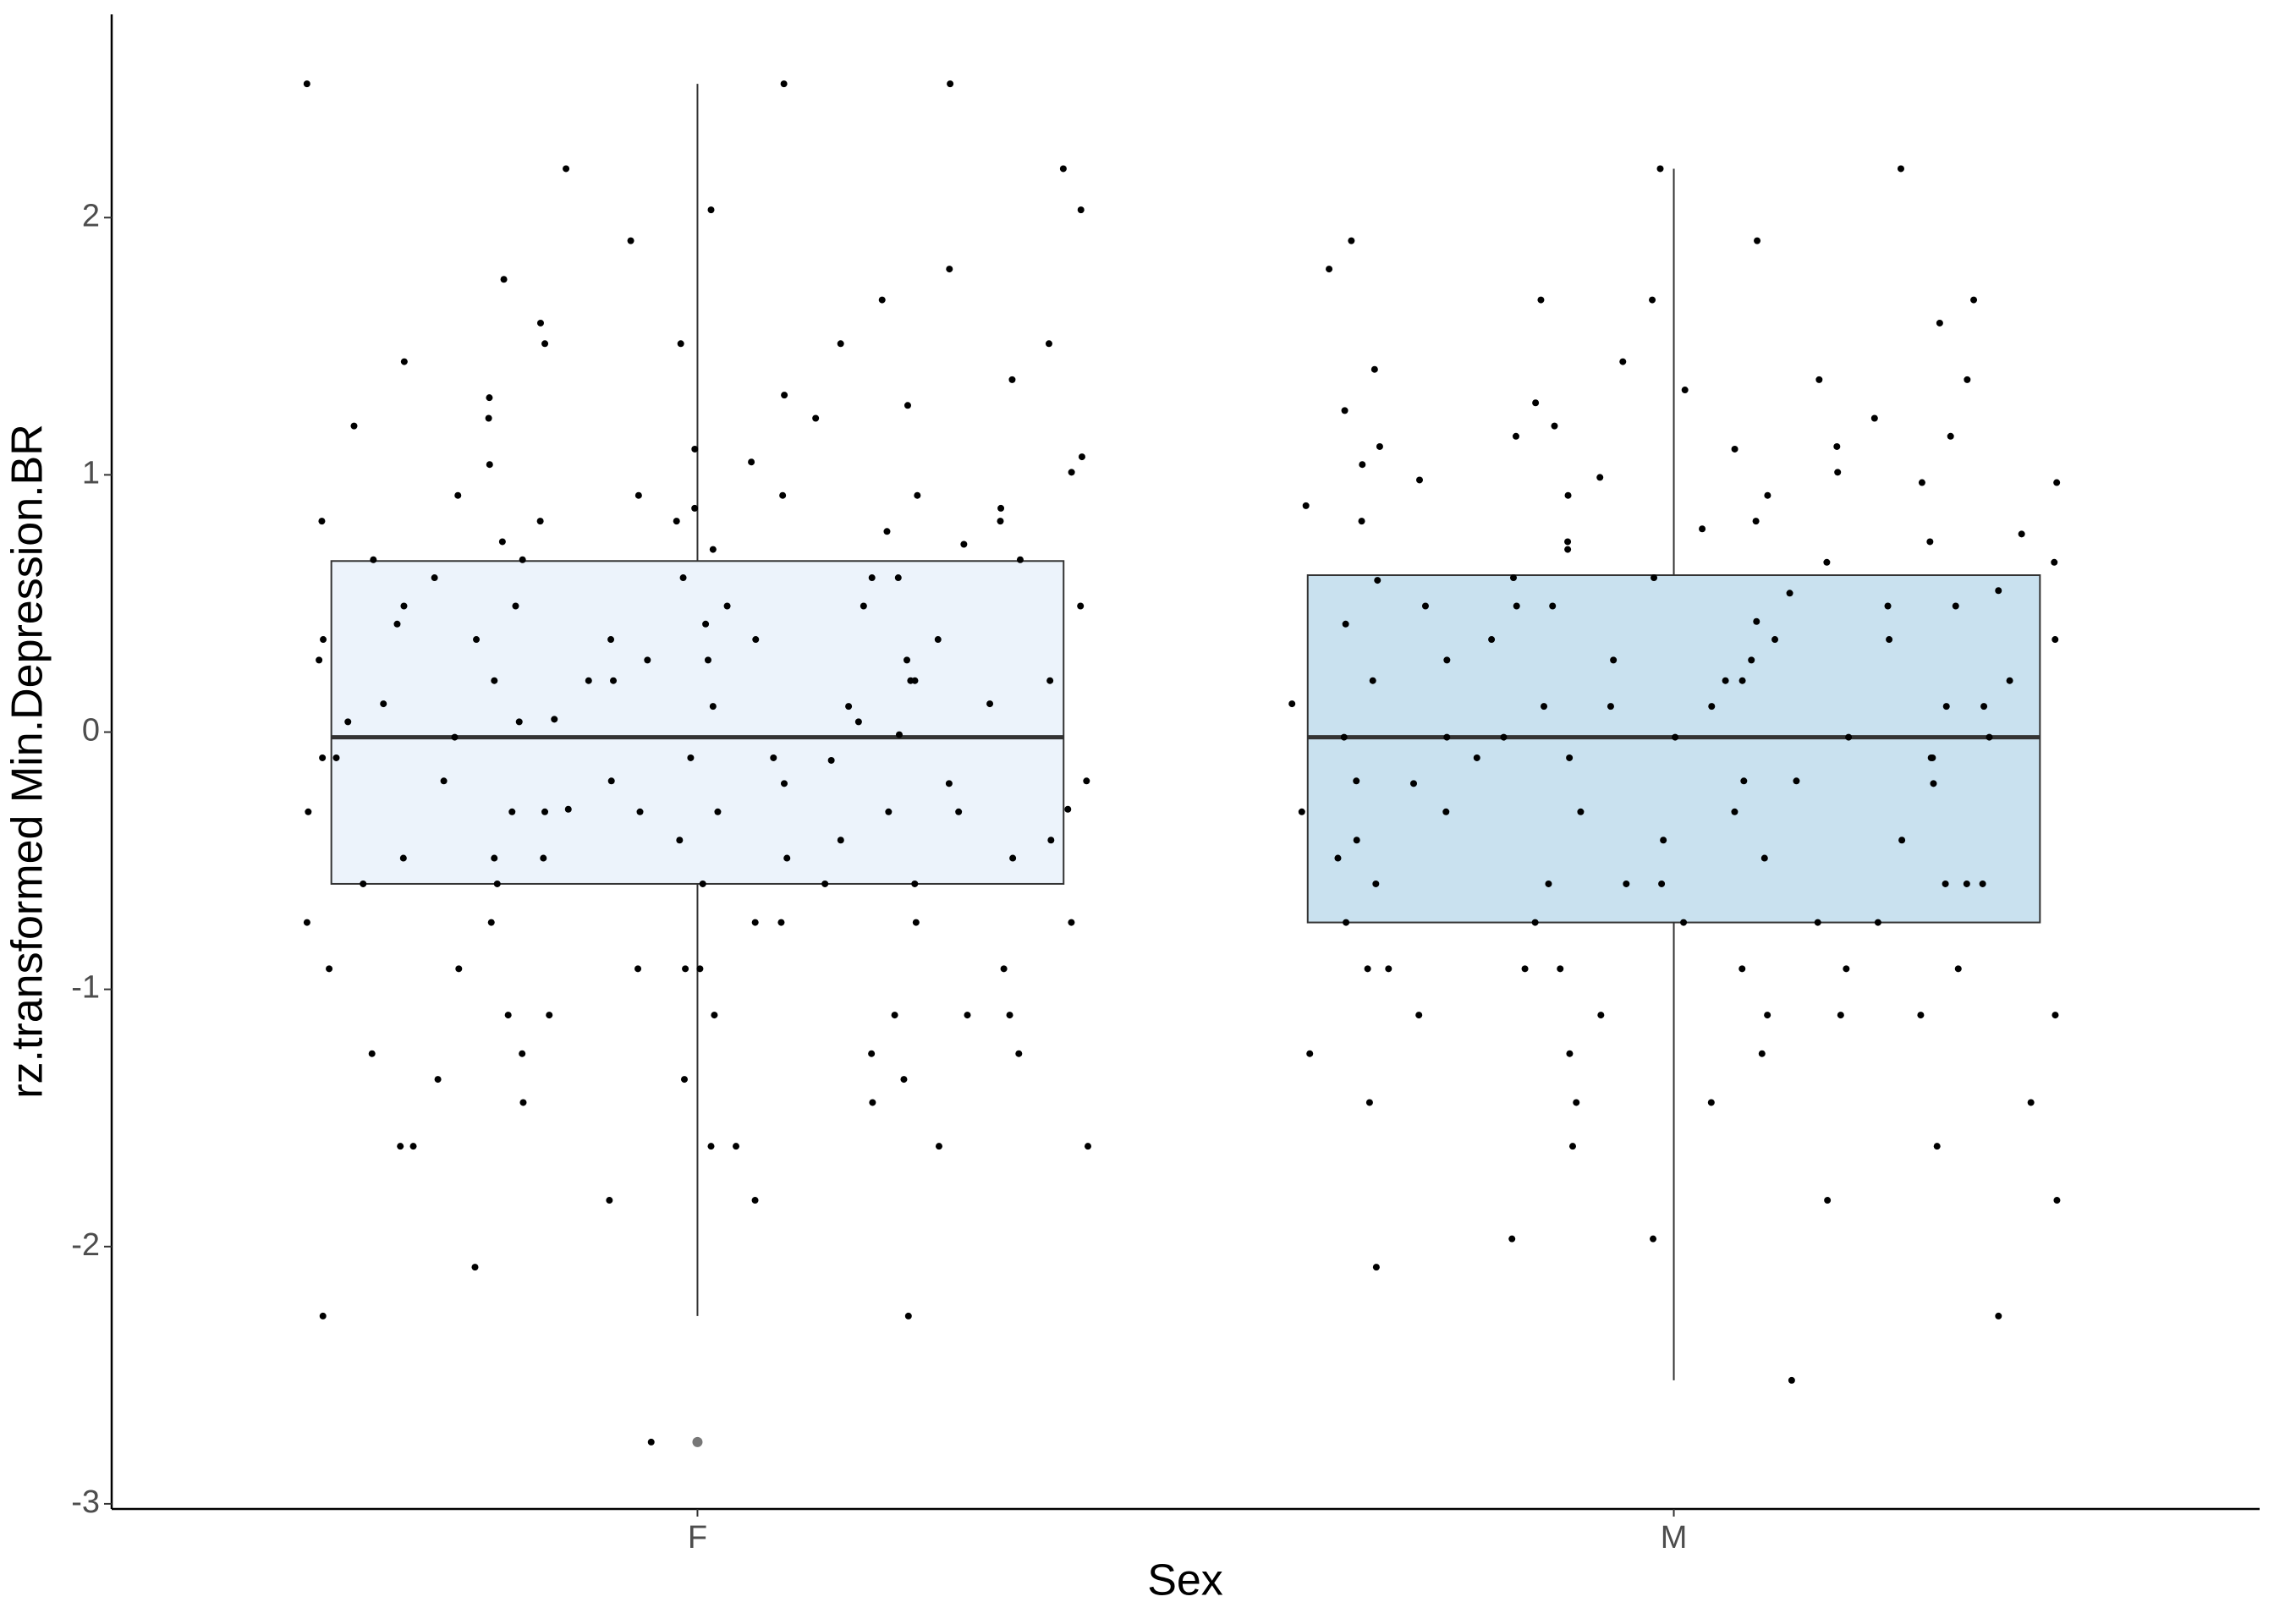 This screenshot has width=2274, height=1624. I want to click on outlier, so click(698, 1441).